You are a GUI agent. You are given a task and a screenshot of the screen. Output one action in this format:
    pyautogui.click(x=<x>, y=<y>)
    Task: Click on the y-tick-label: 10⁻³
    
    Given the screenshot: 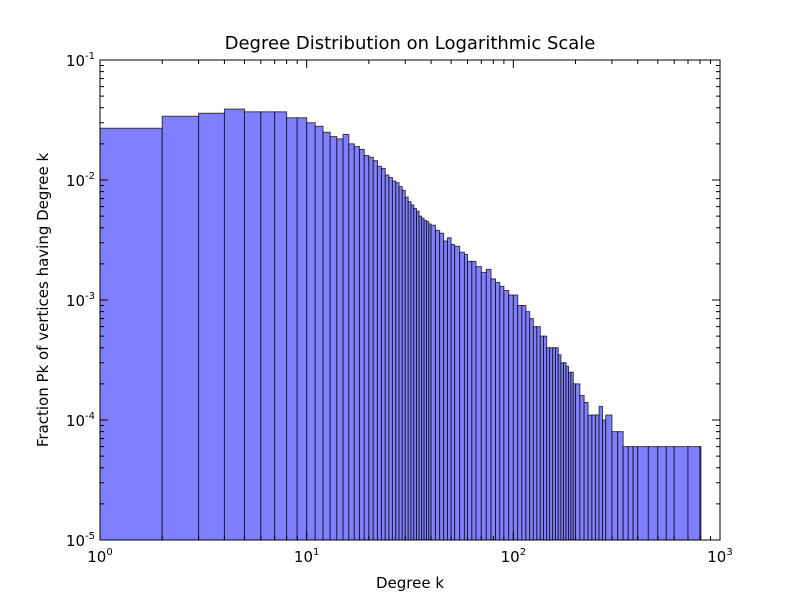 What is the action you would take?
    pyautogui.click(x=80, y=300)
    